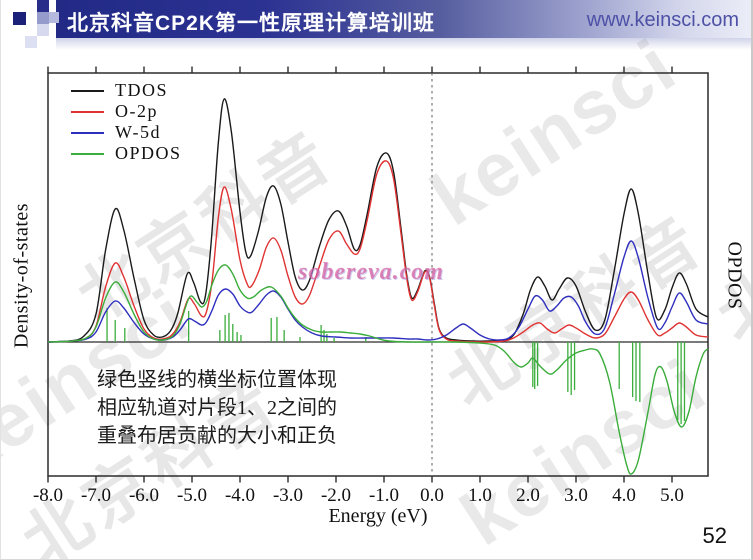  I want to click on annotation-line: 相应轨道对片段1、2之间的, so click(217, 408).